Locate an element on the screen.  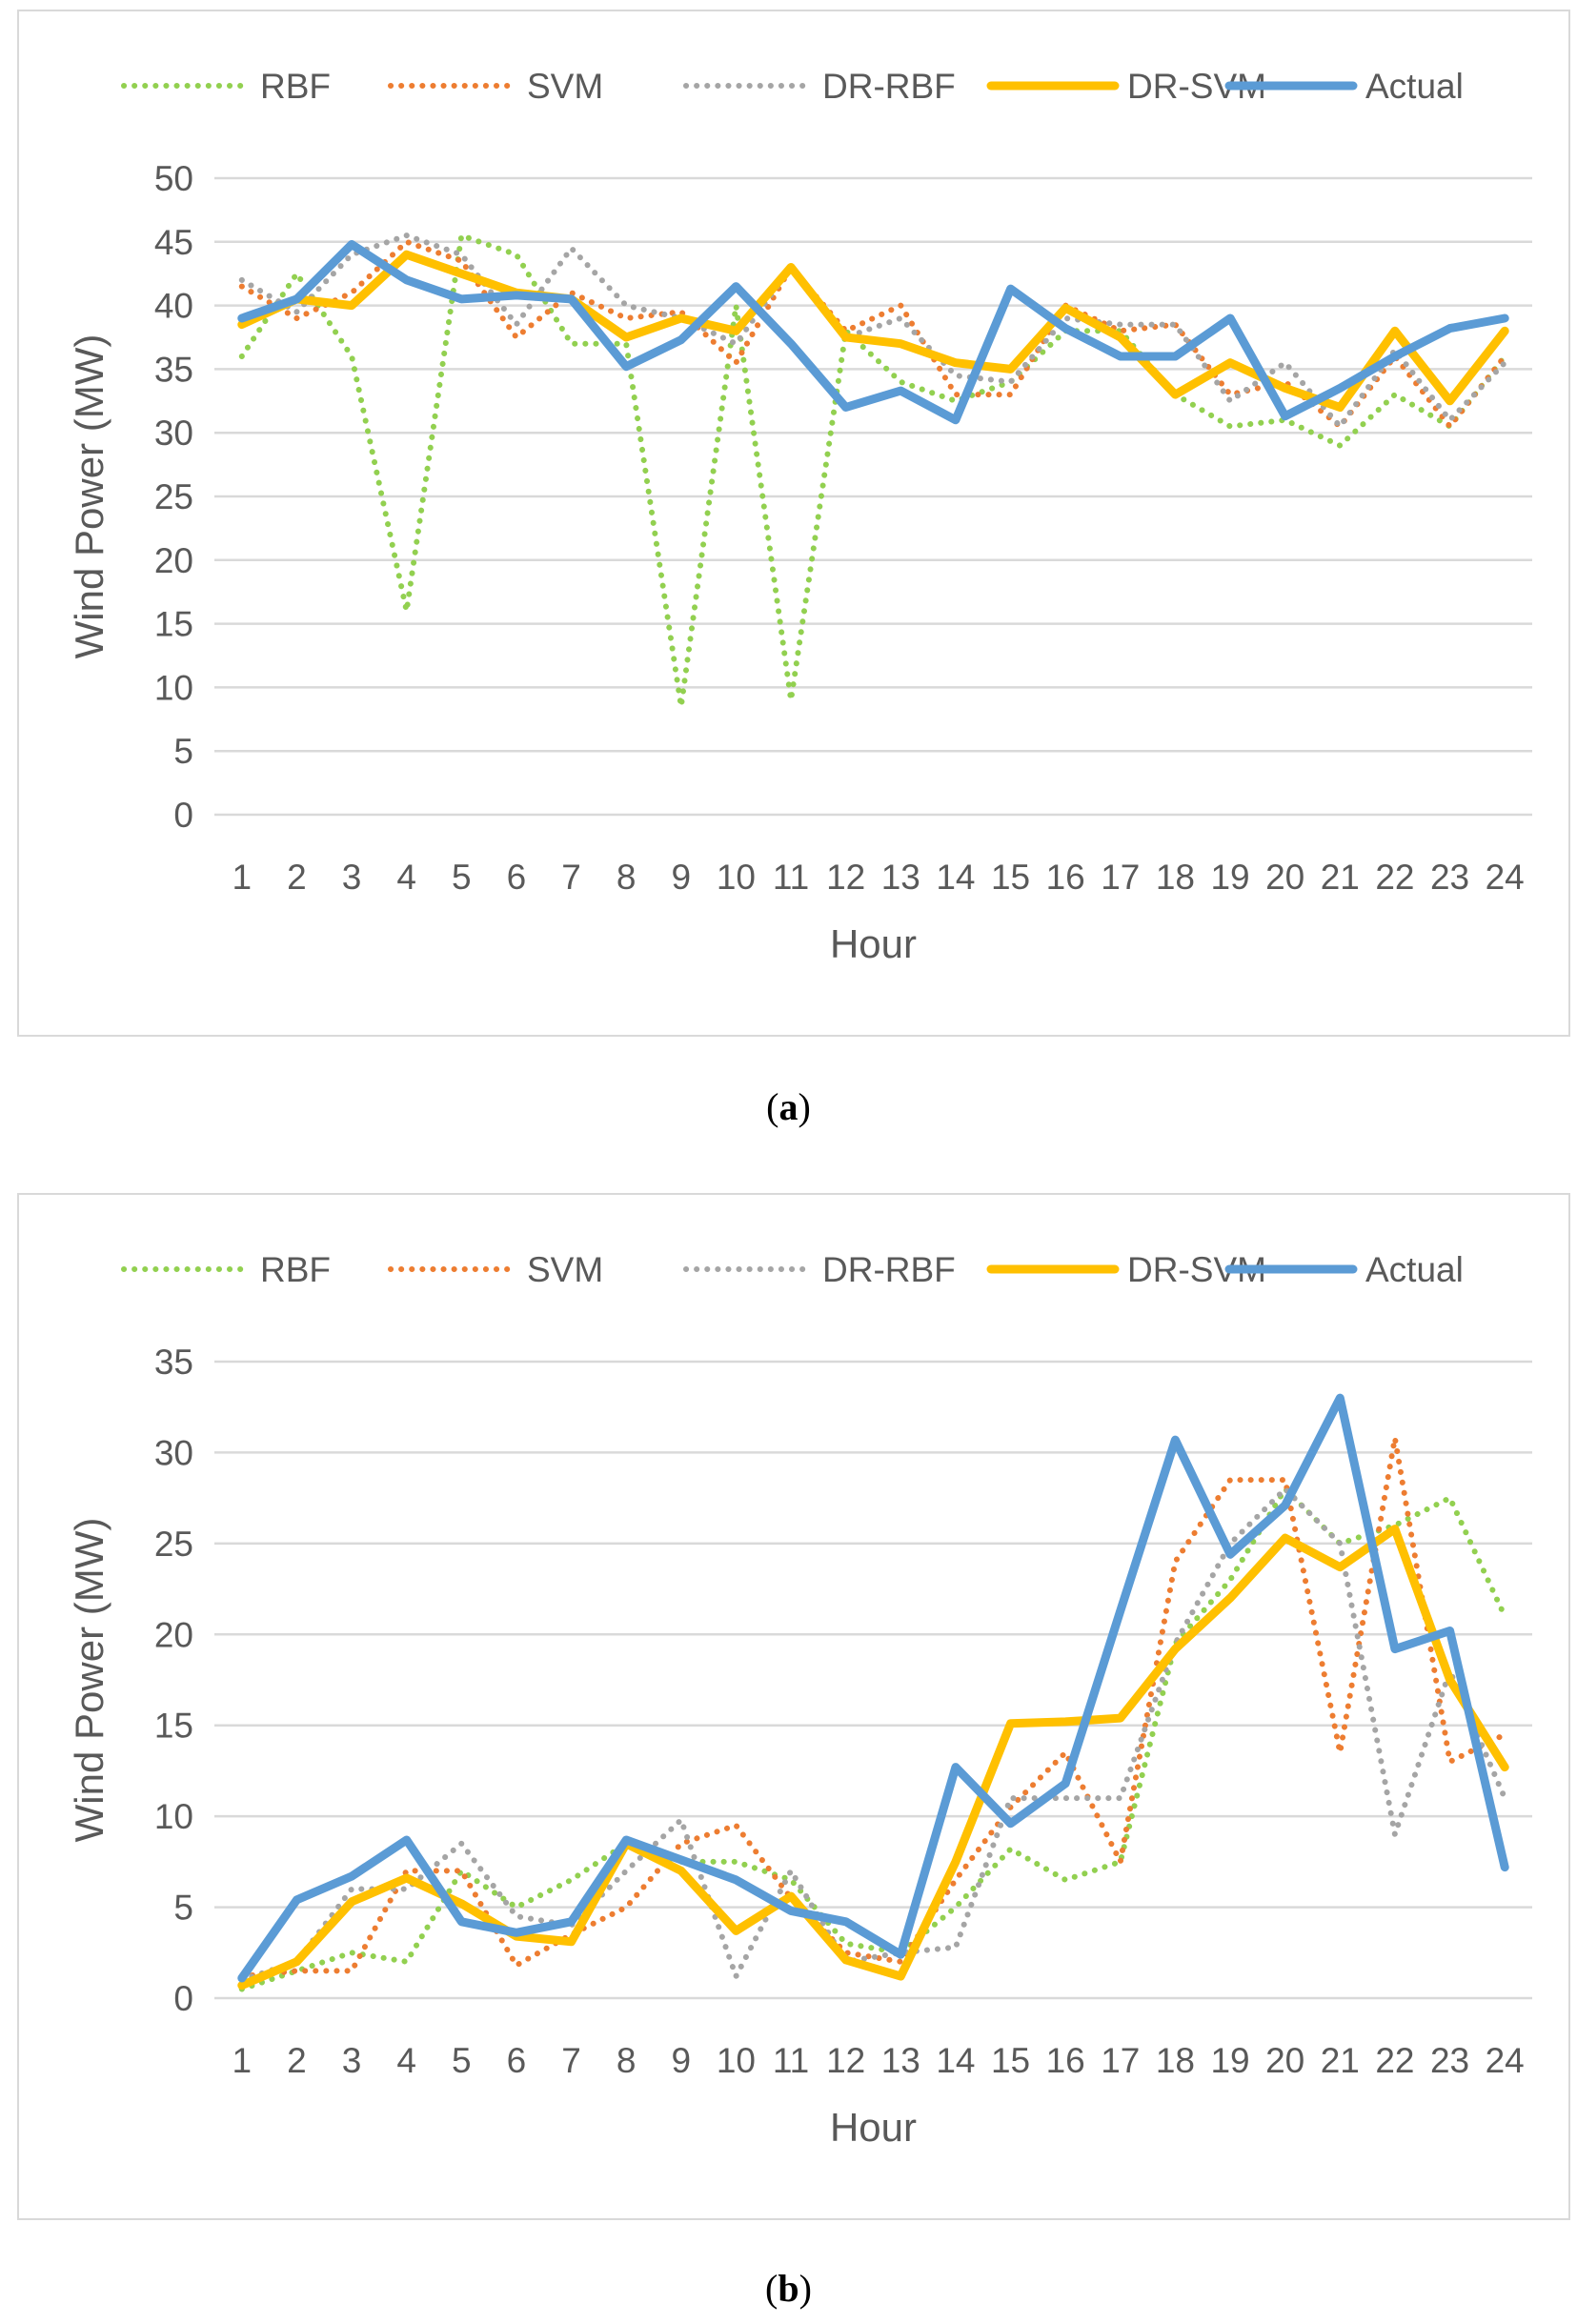
y-tick-label: 50 is located at coordinates (173, 178).